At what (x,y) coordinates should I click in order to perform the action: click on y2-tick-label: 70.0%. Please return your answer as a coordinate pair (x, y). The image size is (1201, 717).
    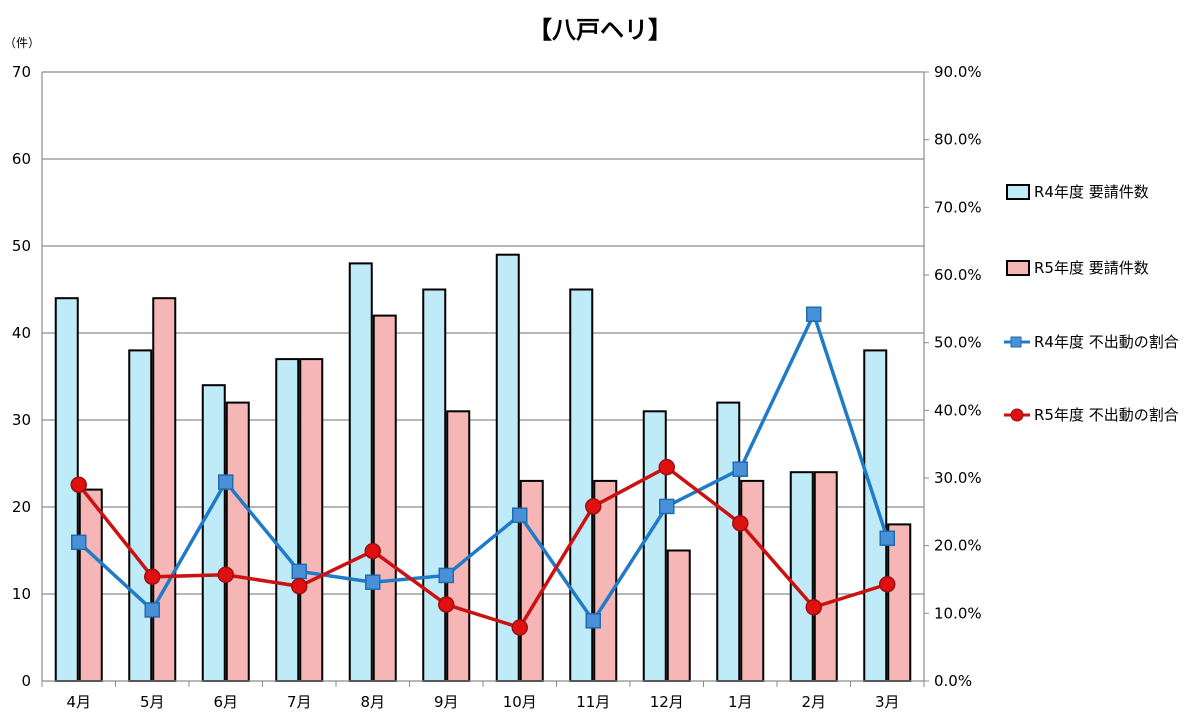
    Looking at the image, I should click on (958, 207).